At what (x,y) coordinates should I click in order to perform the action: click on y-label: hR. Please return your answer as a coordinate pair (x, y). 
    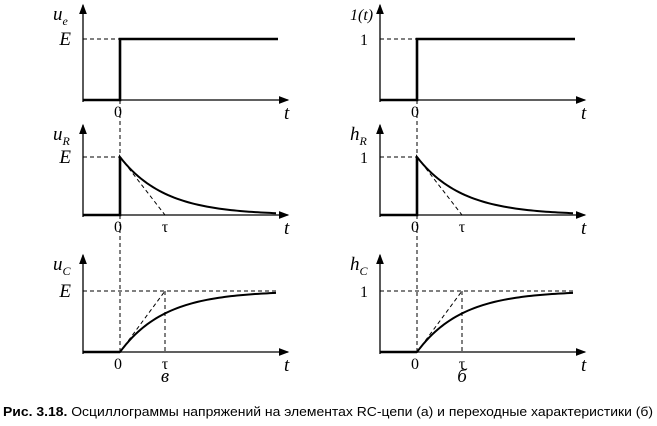
    Looking at the image, I should click on (359, 136).